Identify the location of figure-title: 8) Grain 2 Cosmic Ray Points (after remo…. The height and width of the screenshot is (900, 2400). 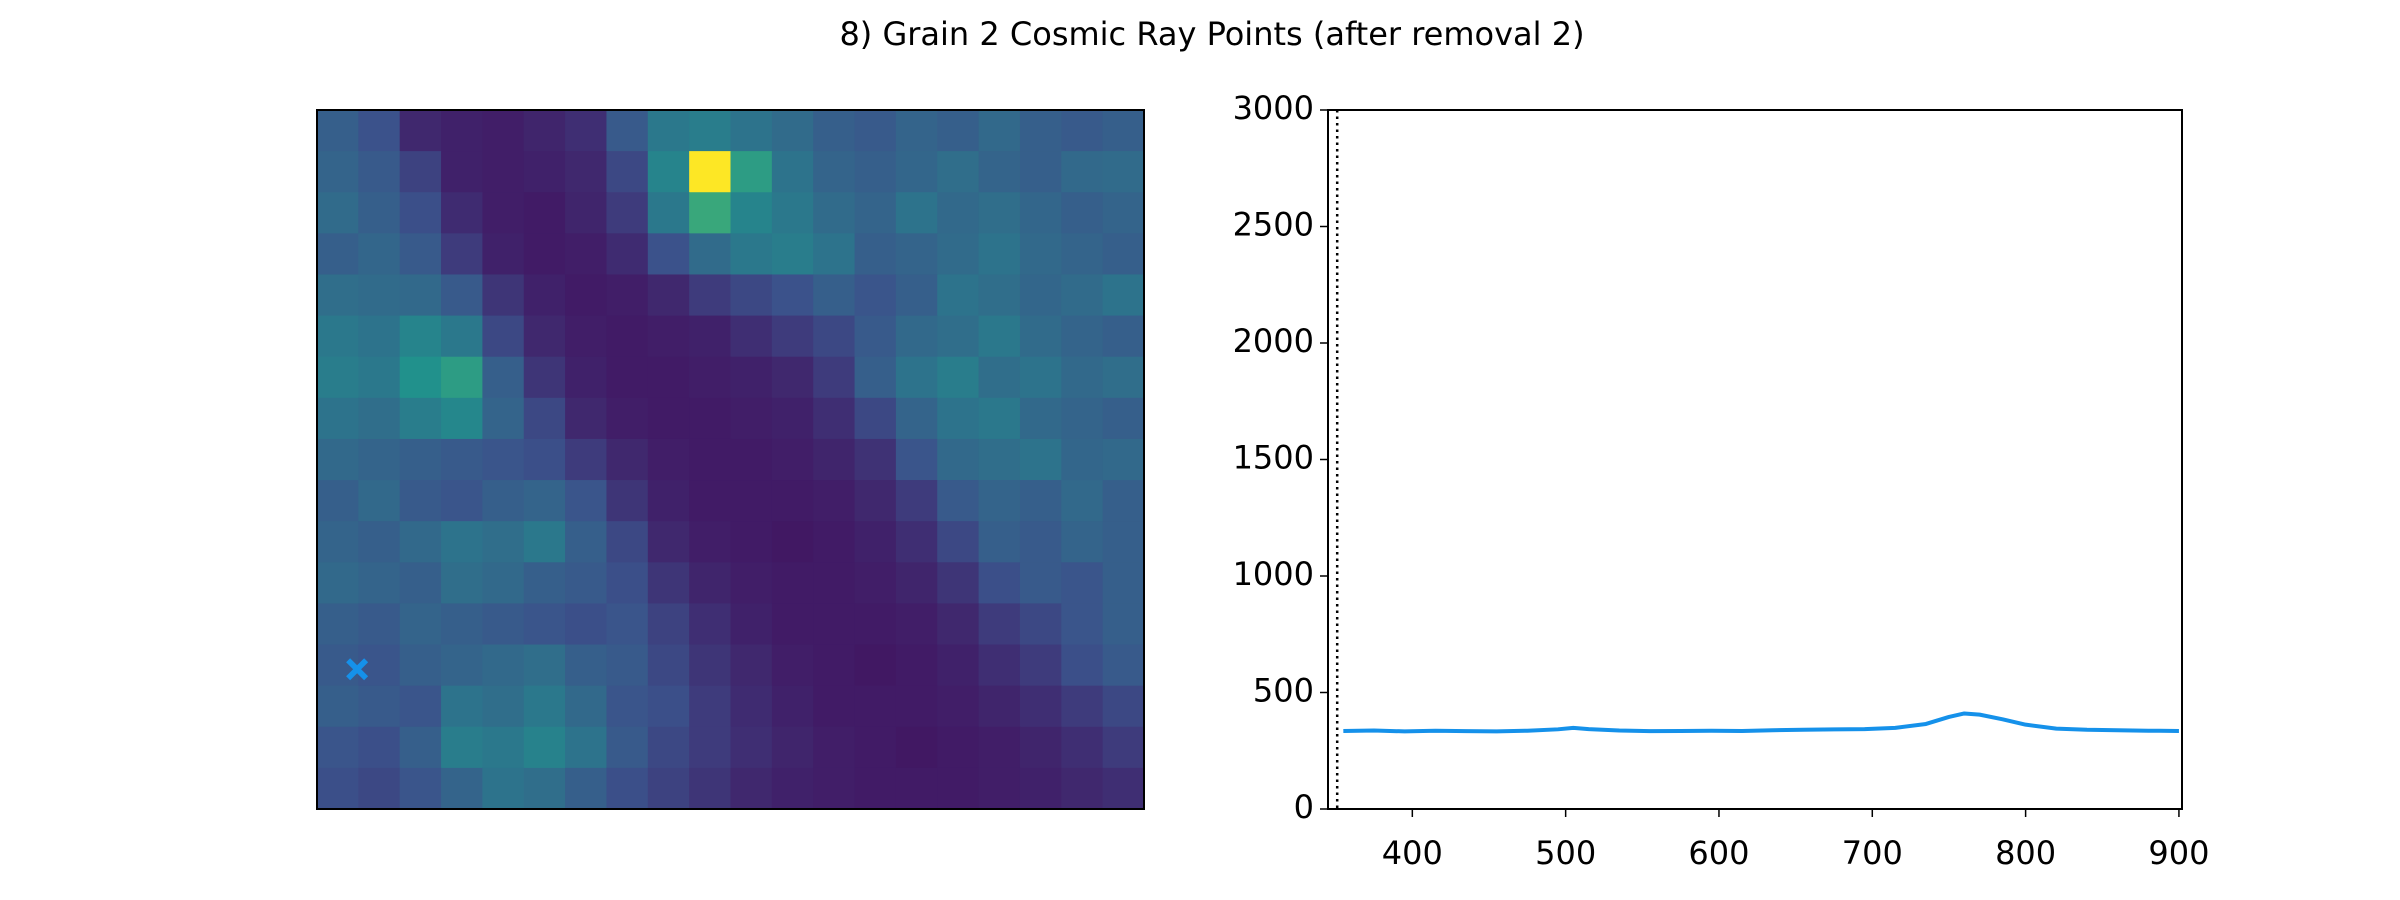
(1211, 34).